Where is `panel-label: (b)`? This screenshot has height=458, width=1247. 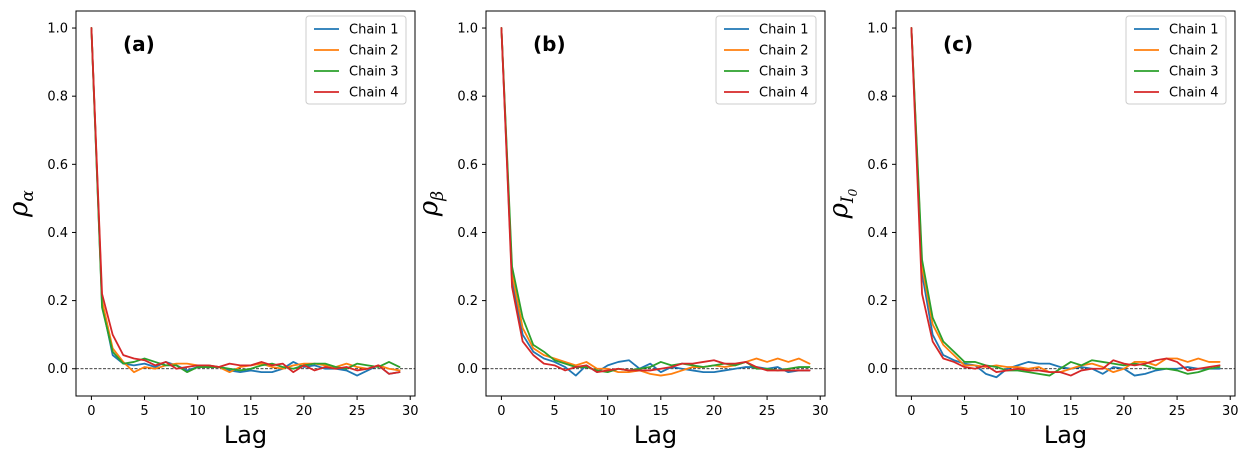 panel-label: (b) is located at coordinates (549, 44).